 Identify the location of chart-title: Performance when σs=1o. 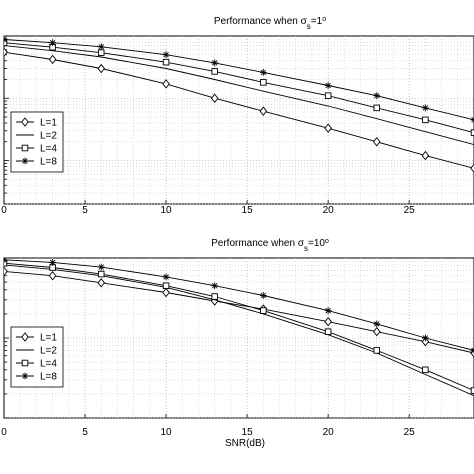
(270, 23).